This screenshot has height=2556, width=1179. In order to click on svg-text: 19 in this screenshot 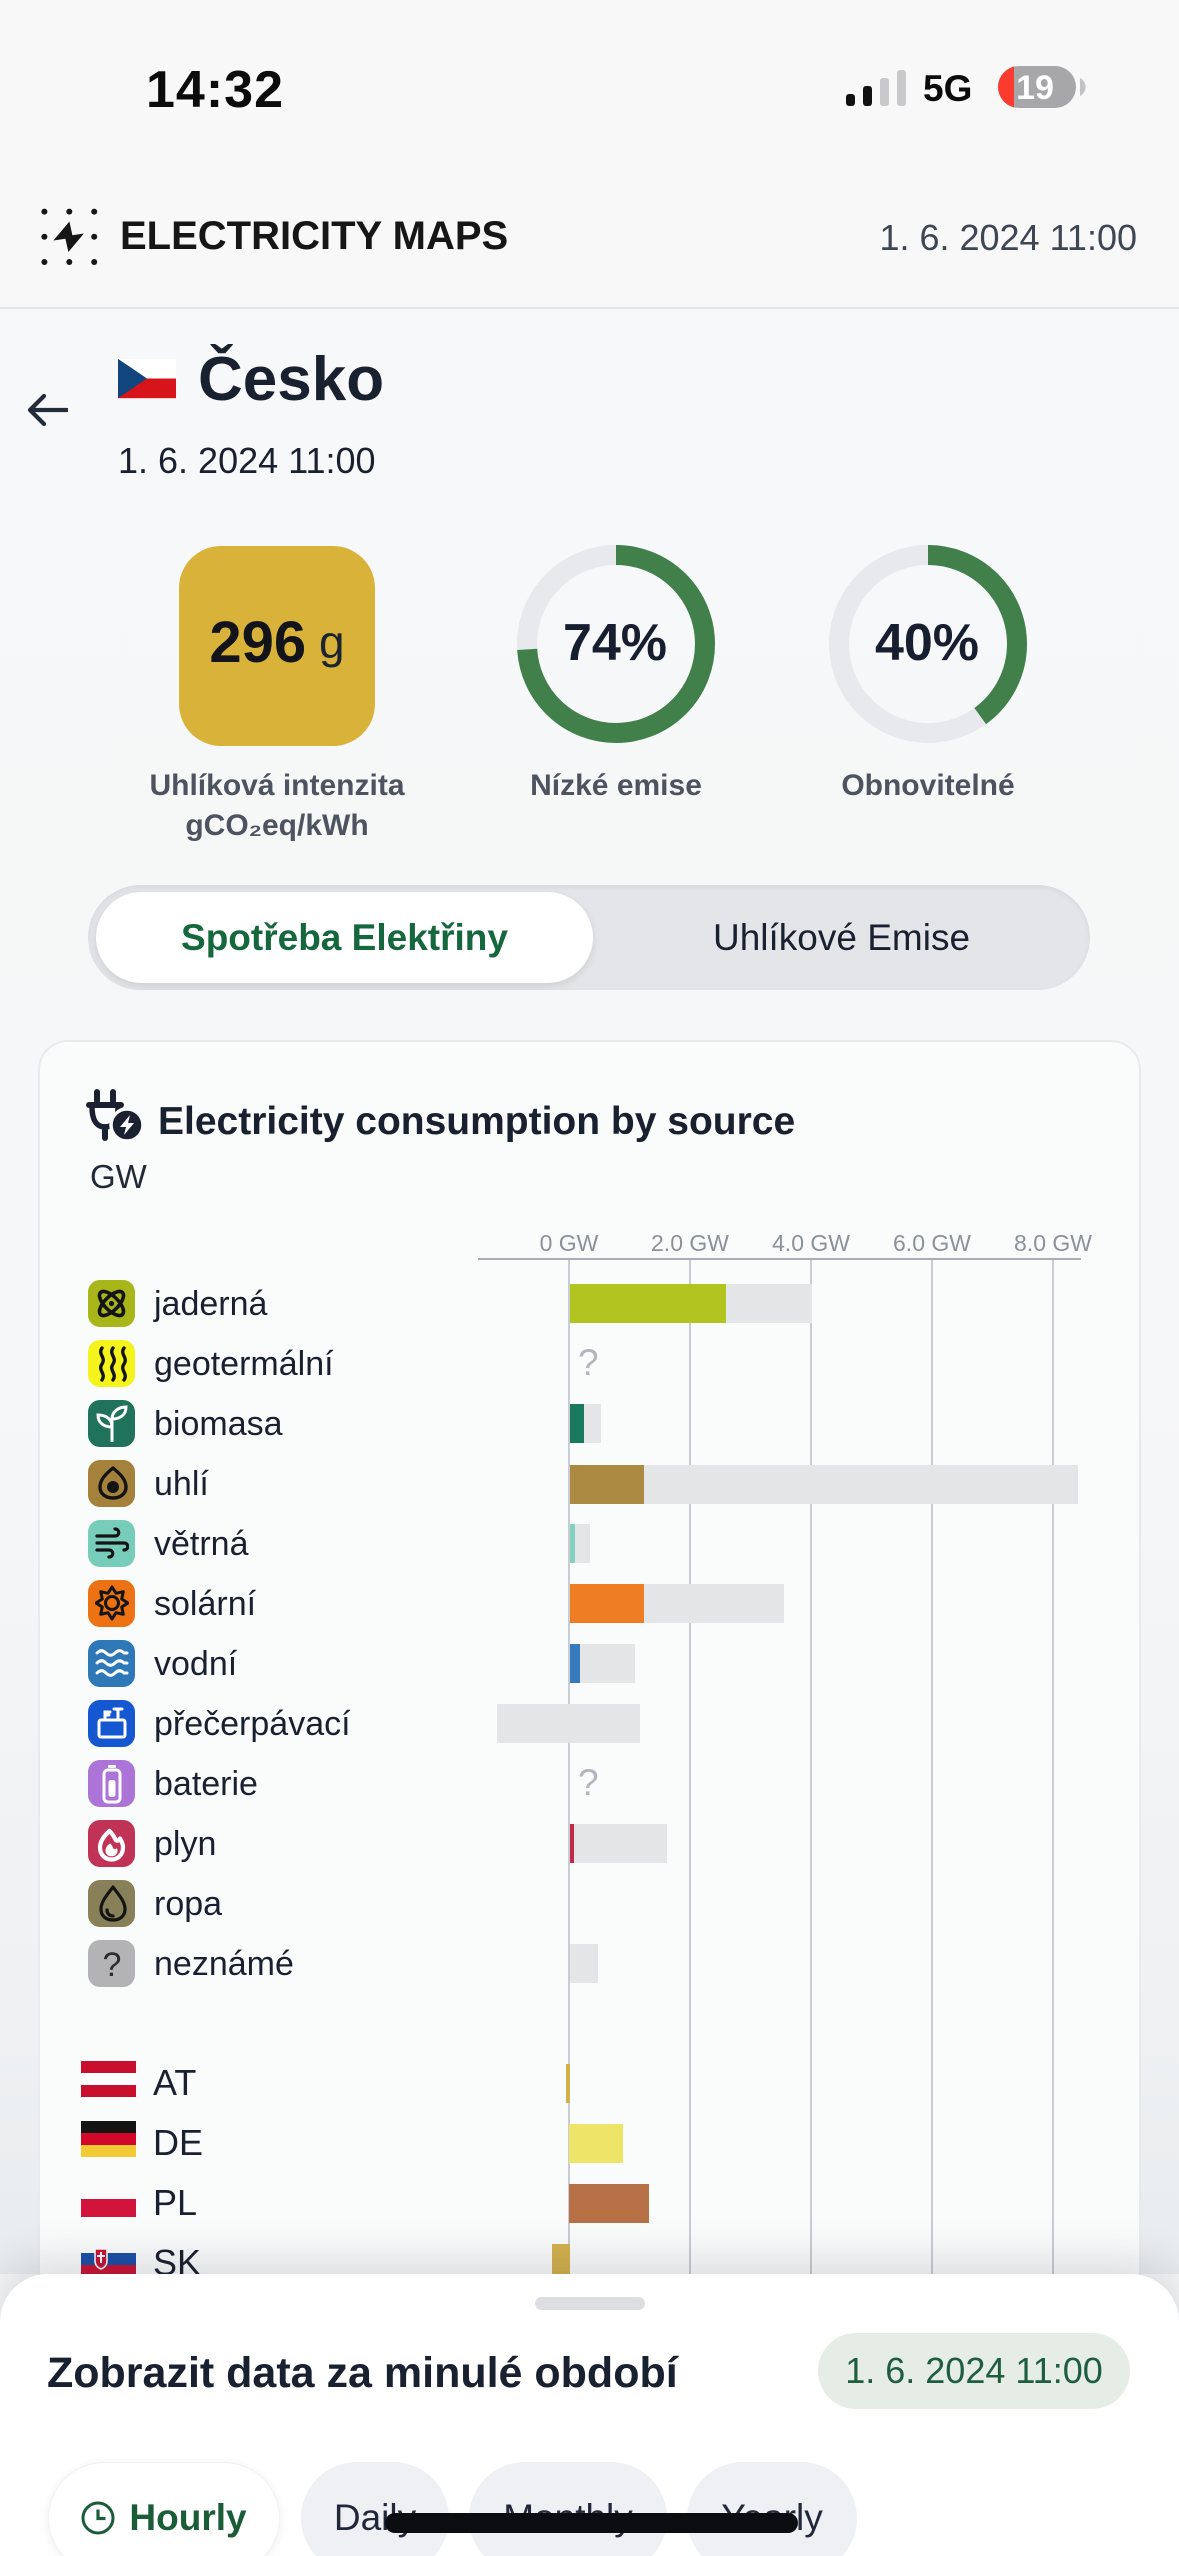, I will do `click(1035, 88)`.